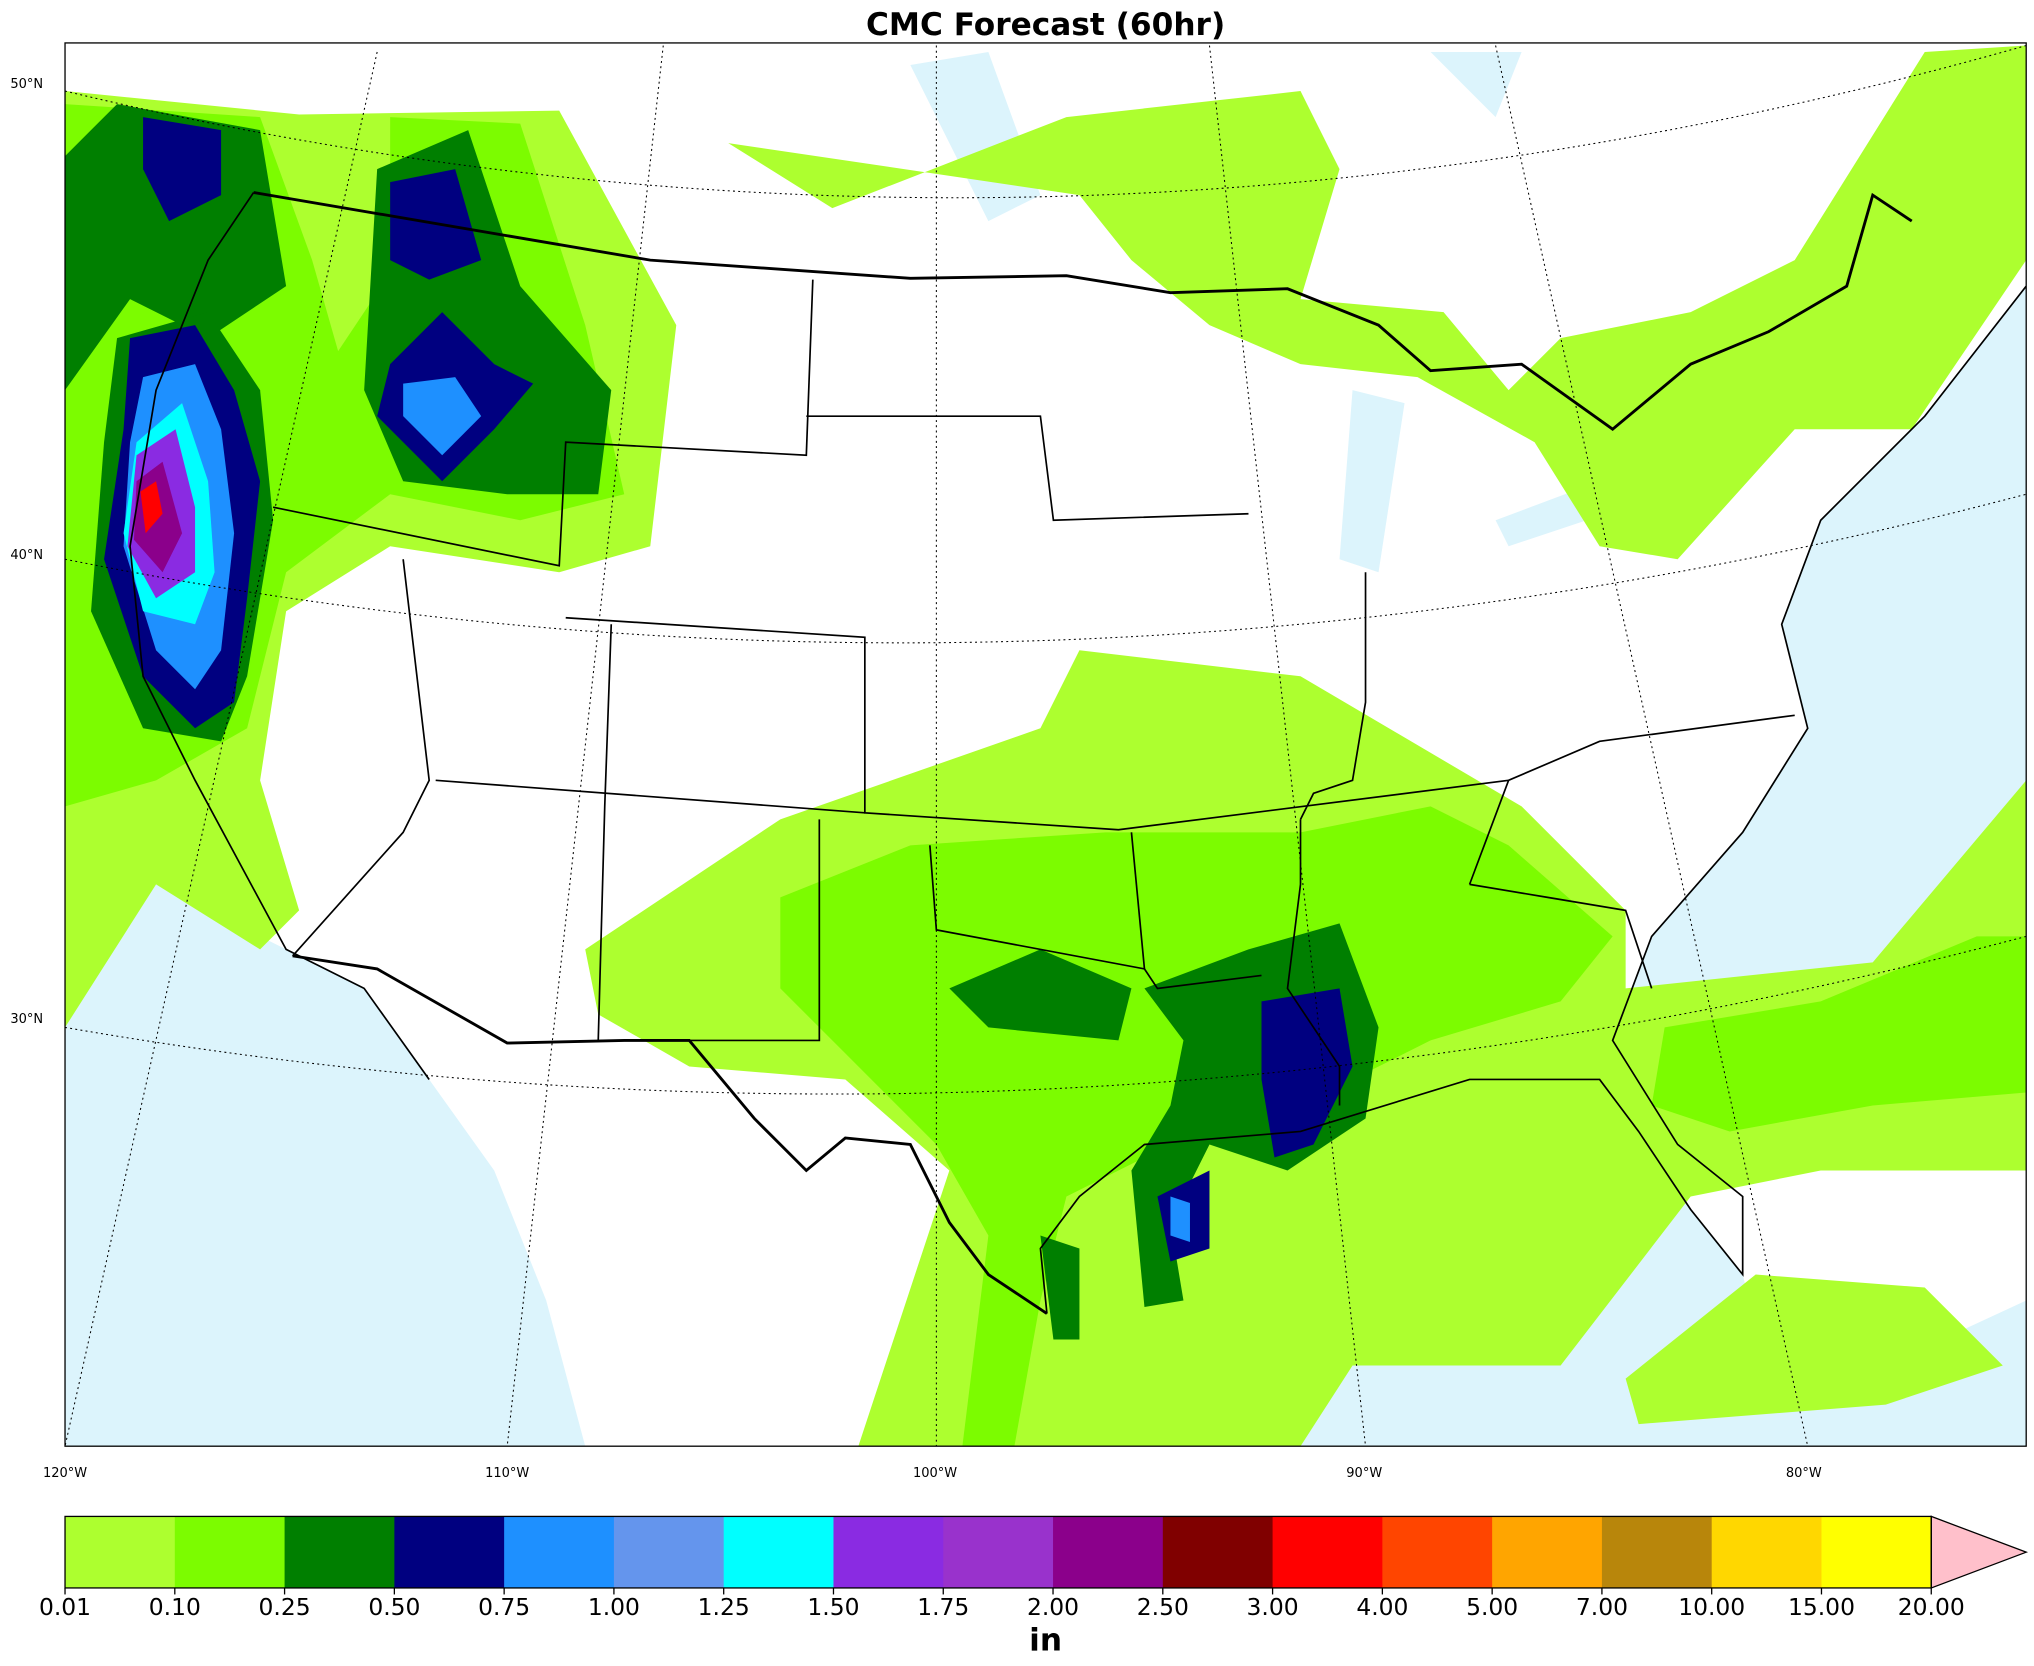  Describe the element at coordinates (507, 1473) in the screenshot. I see `lon-label: 110°W` at that location.